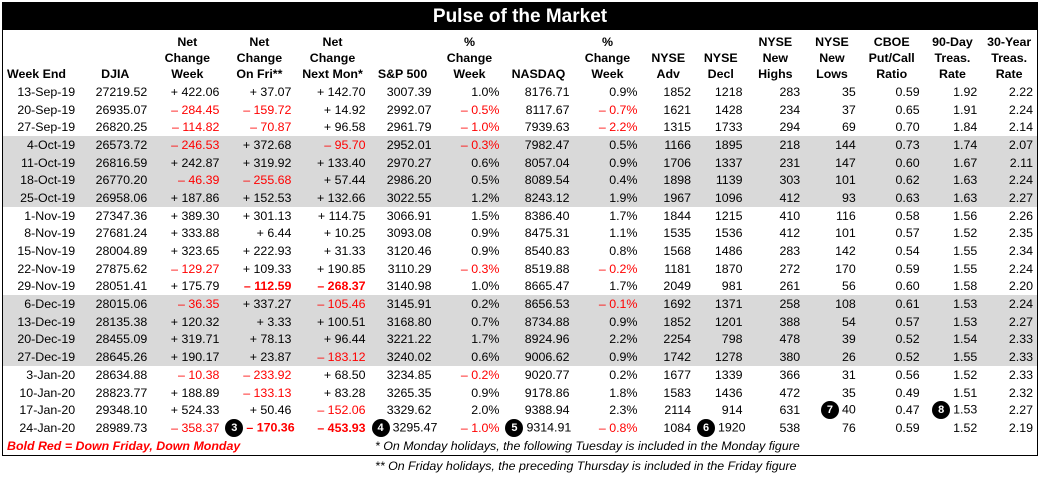  I want to click on cell-value: 914, so click(732, 410).